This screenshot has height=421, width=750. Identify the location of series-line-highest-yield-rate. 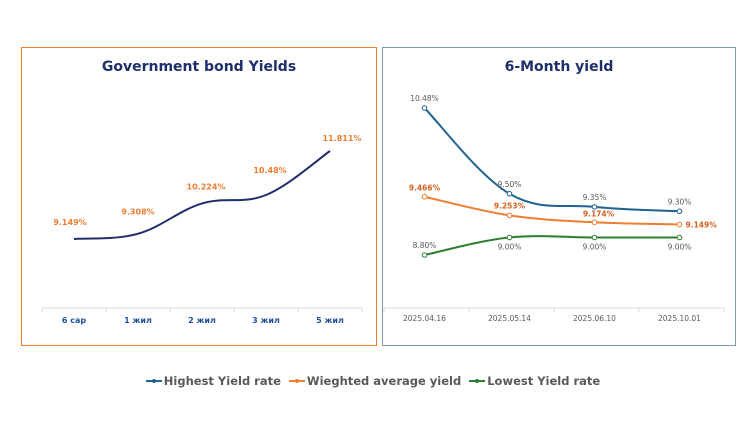
(551, 160).